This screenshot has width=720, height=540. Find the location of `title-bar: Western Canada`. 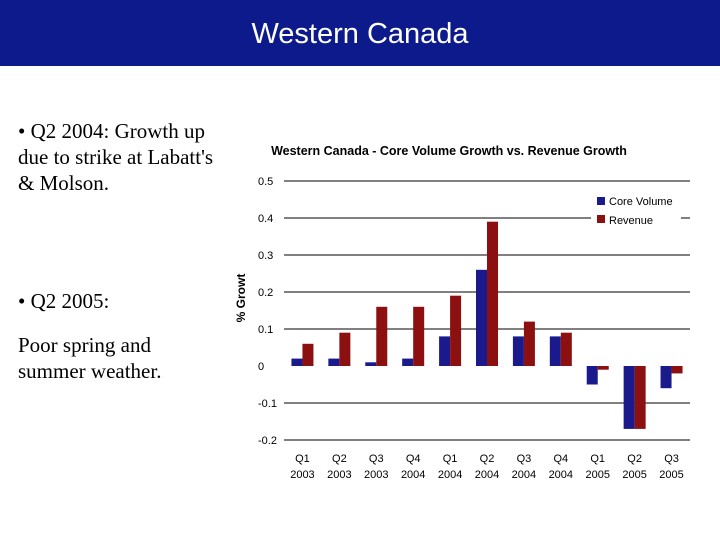

title-bar: Western Canada is located at coordinates (360, 33).